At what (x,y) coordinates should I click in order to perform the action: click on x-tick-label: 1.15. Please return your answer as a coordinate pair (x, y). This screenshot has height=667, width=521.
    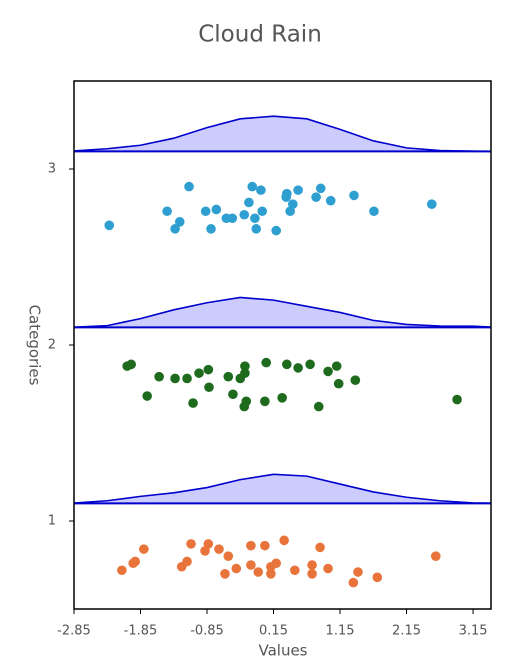
    Looking at the image, I should click on (340, 631).